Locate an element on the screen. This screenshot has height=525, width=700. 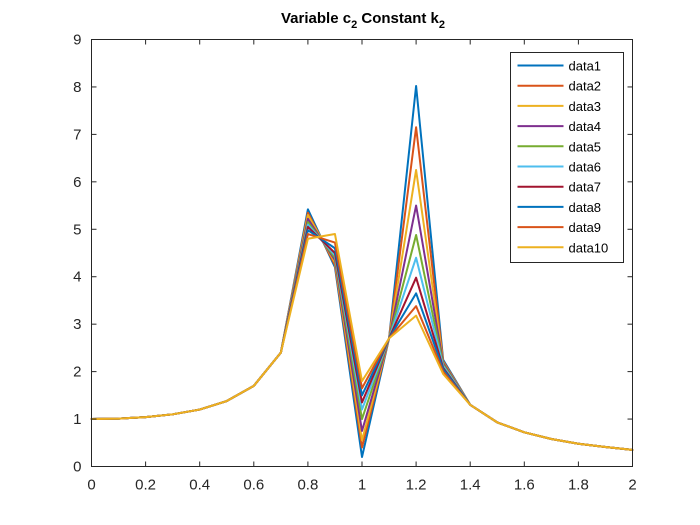
y-tick-label: 0 is located at coordinates (77, 467).